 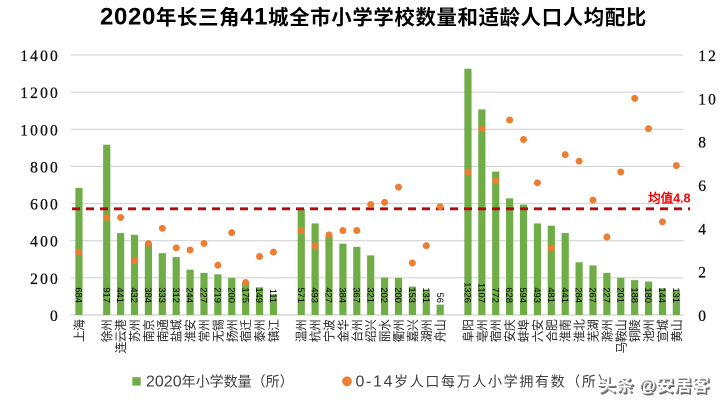 I want to click on svg-text: 180, so click(x=648, y=295).